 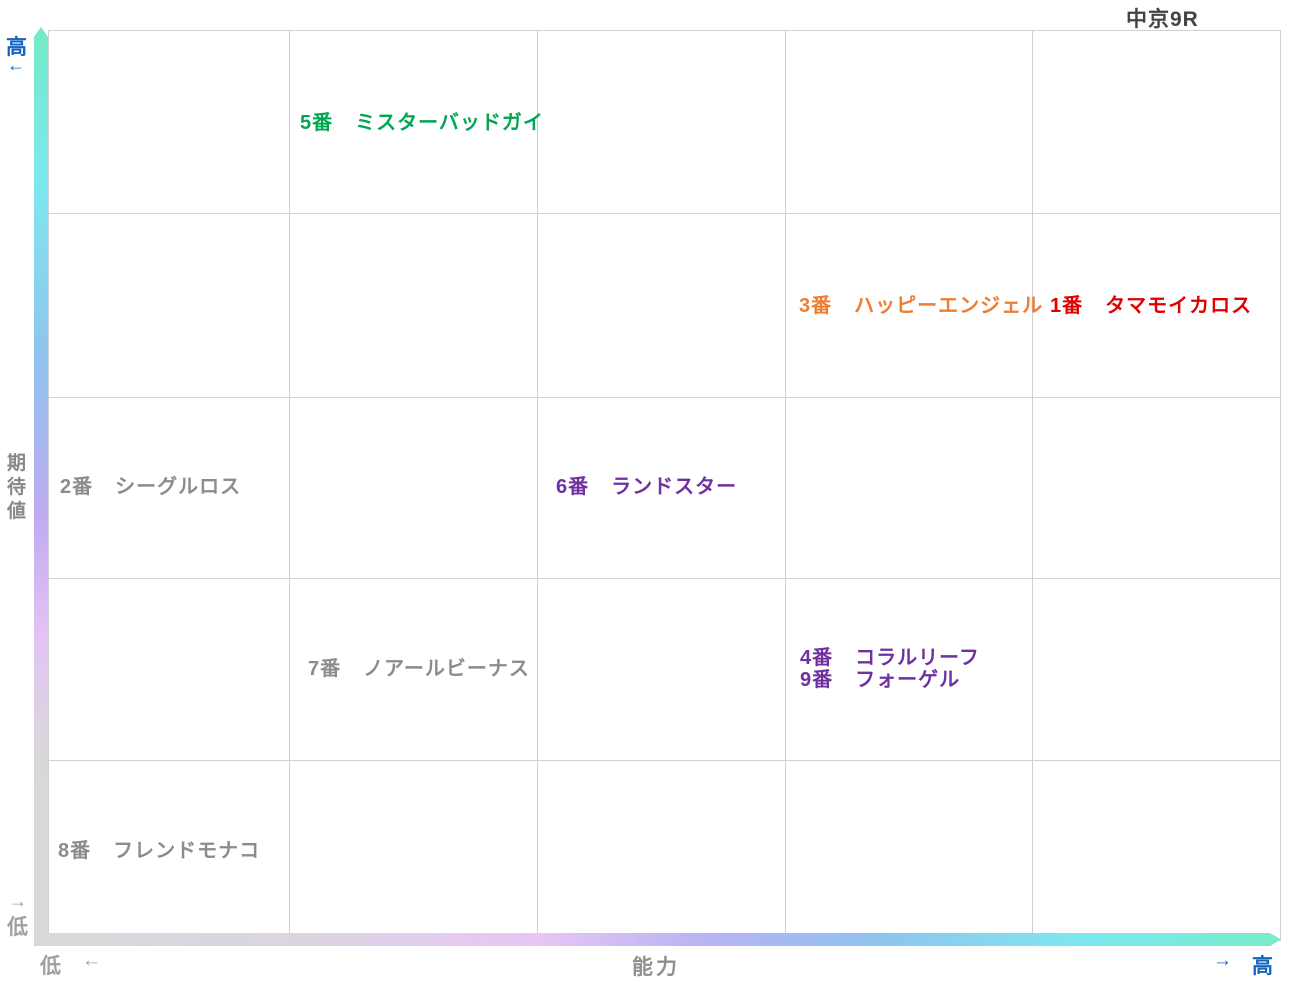 What do you see at coordinates (50, 966) in the screenshot?
I see `x-axis-low-label: 低` at bounding box center [50, 966].